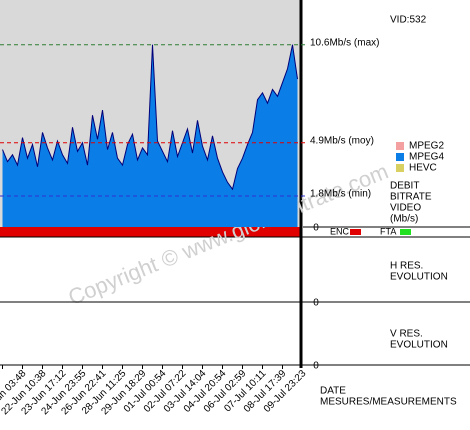 The height and width of the screenshot is (430, 470). I want to click on x-axis-label: DATE, so click(333, 391).